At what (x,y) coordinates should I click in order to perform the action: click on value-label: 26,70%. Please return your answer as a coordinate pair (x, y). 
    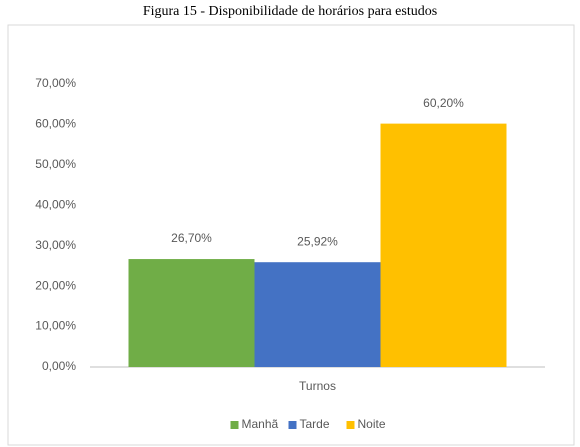
    Looking at the image, I should click on (191, 238).